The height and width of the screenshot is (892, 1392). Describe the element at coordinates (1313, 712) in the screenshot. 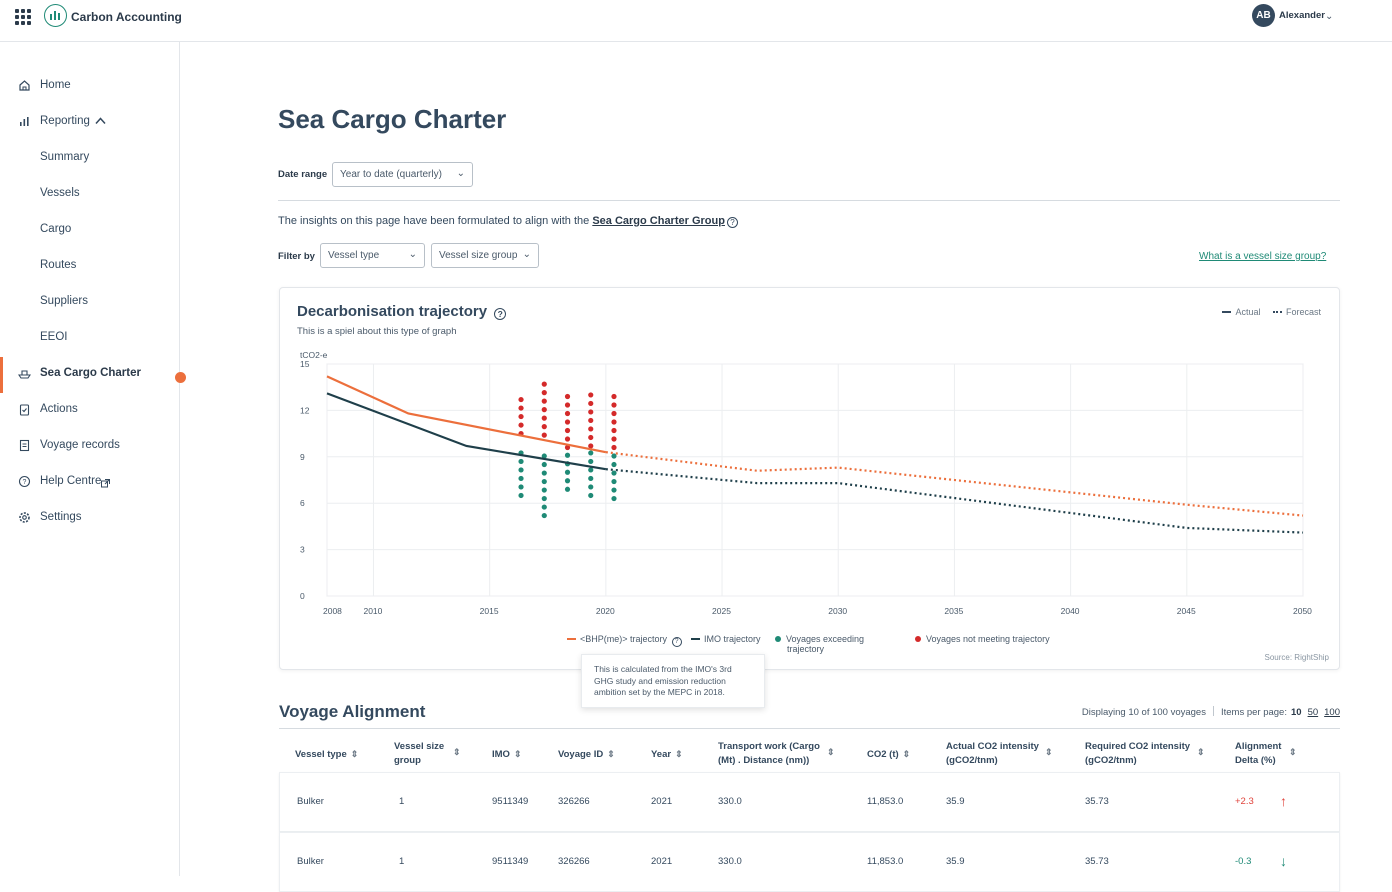

I see `page-size-50: 50` at that location.